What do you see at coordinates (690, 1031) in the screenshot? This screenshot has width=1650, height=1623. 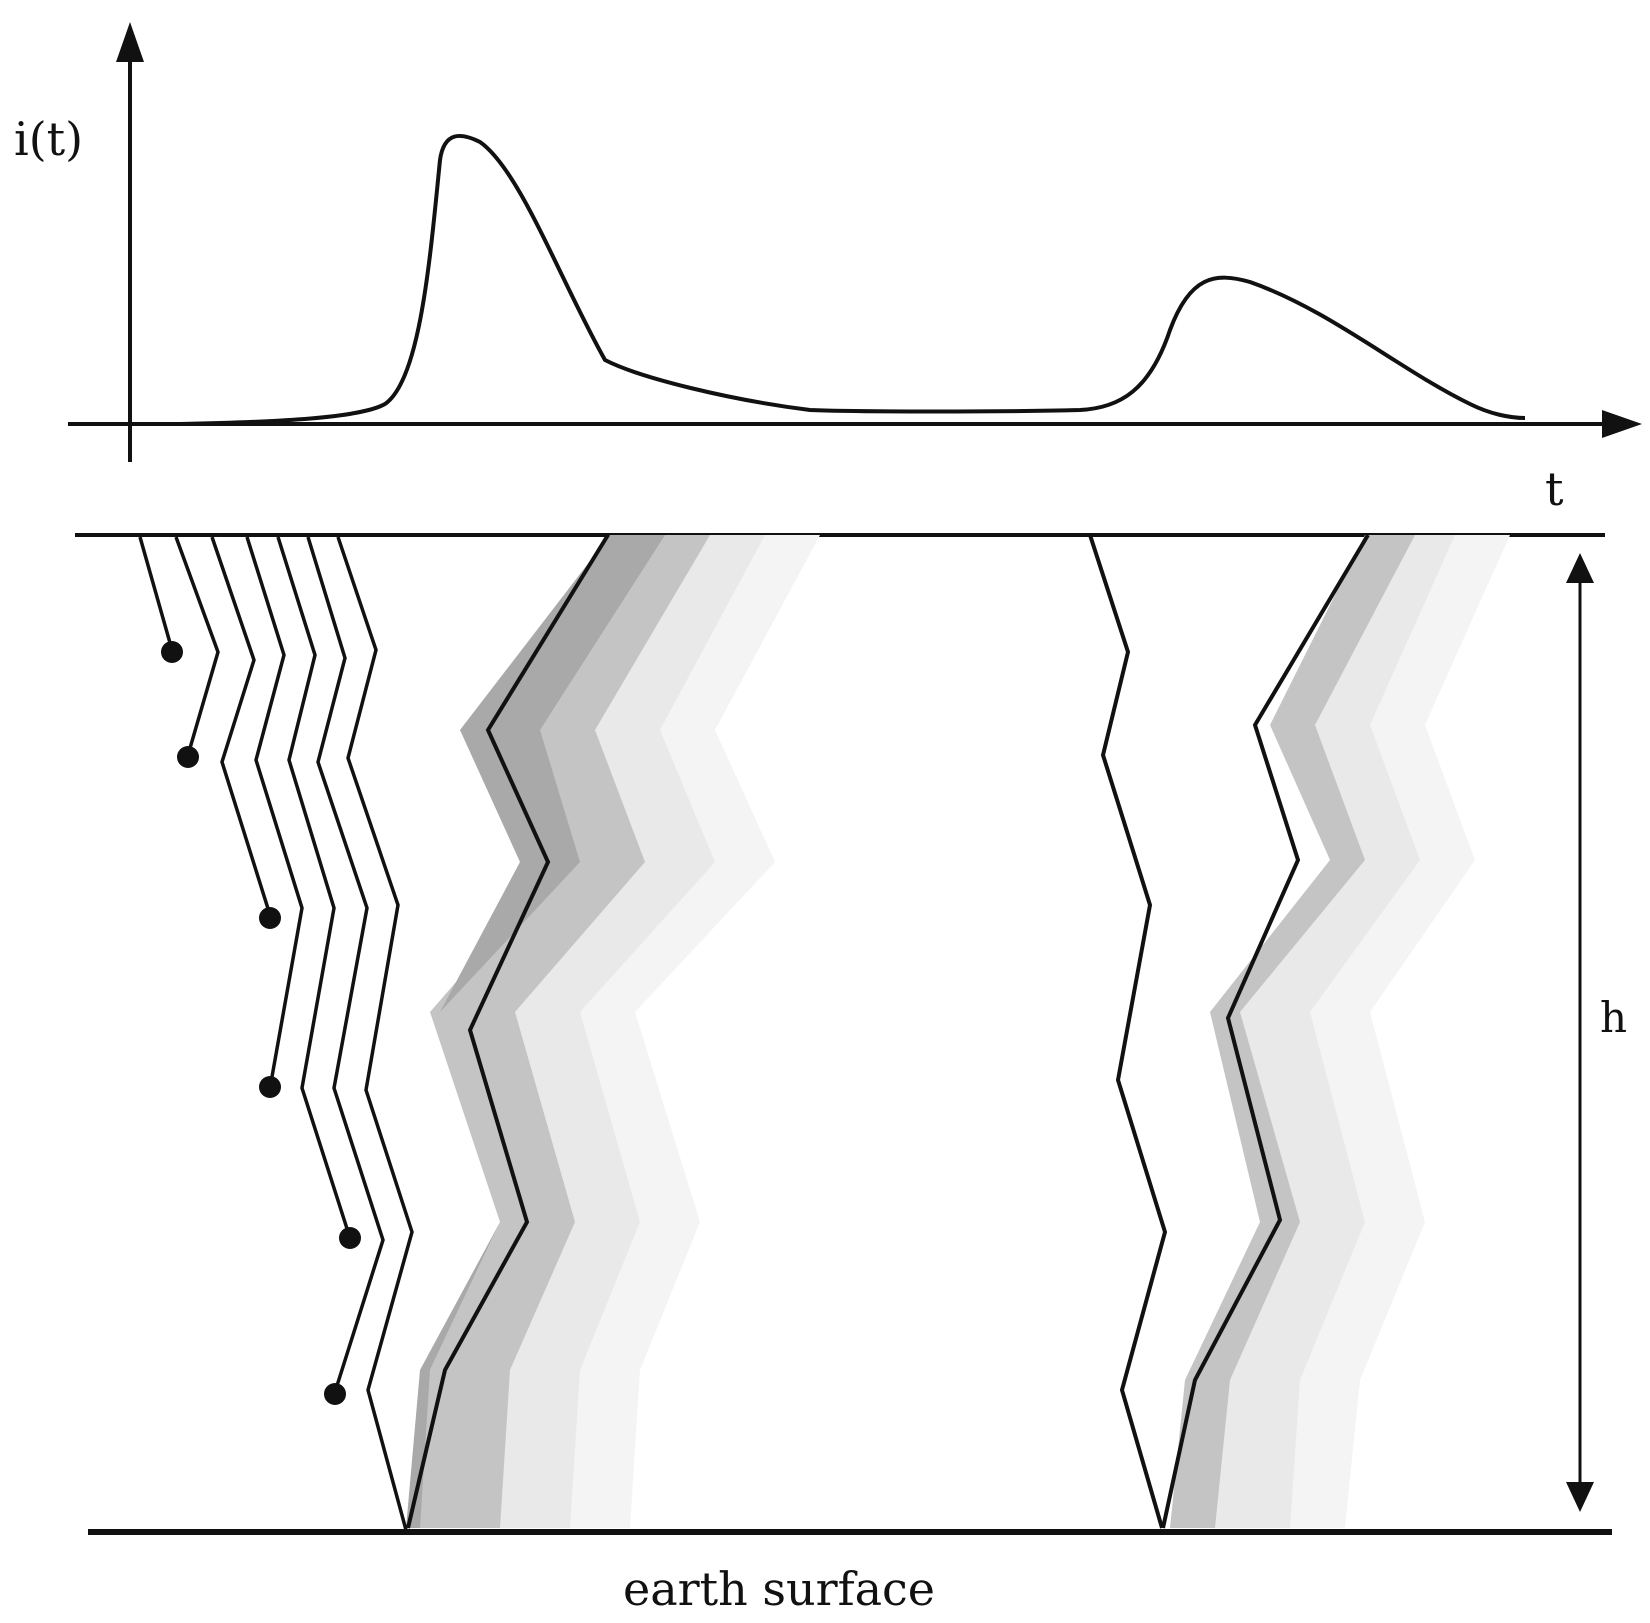 I see `channel-band-faint` at bounding box center [690, 1031].